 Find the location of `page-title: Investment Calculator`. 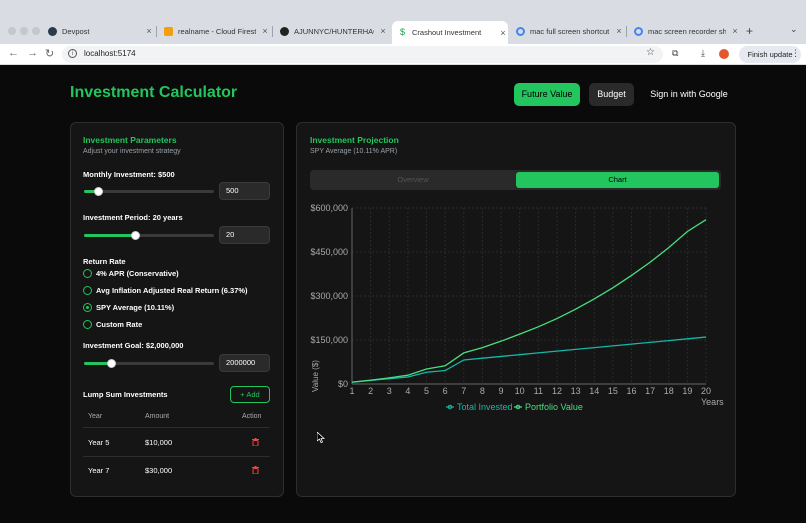

page-title: Investment Calculator is located at coordinates (154, 92).